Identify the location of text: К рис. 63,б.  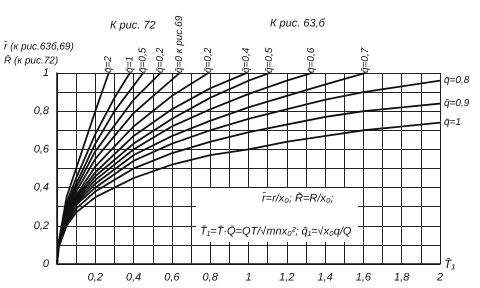
(298, 24).